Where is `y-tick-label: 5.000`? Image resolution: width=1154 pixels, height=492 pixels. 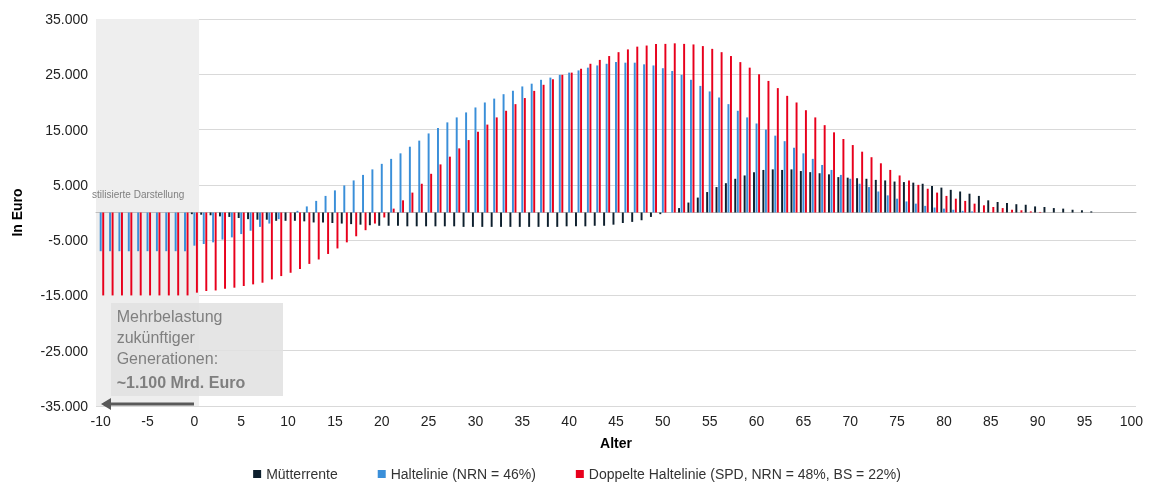
y-tick-label: 5.000 is located at coordinates (70, 184).